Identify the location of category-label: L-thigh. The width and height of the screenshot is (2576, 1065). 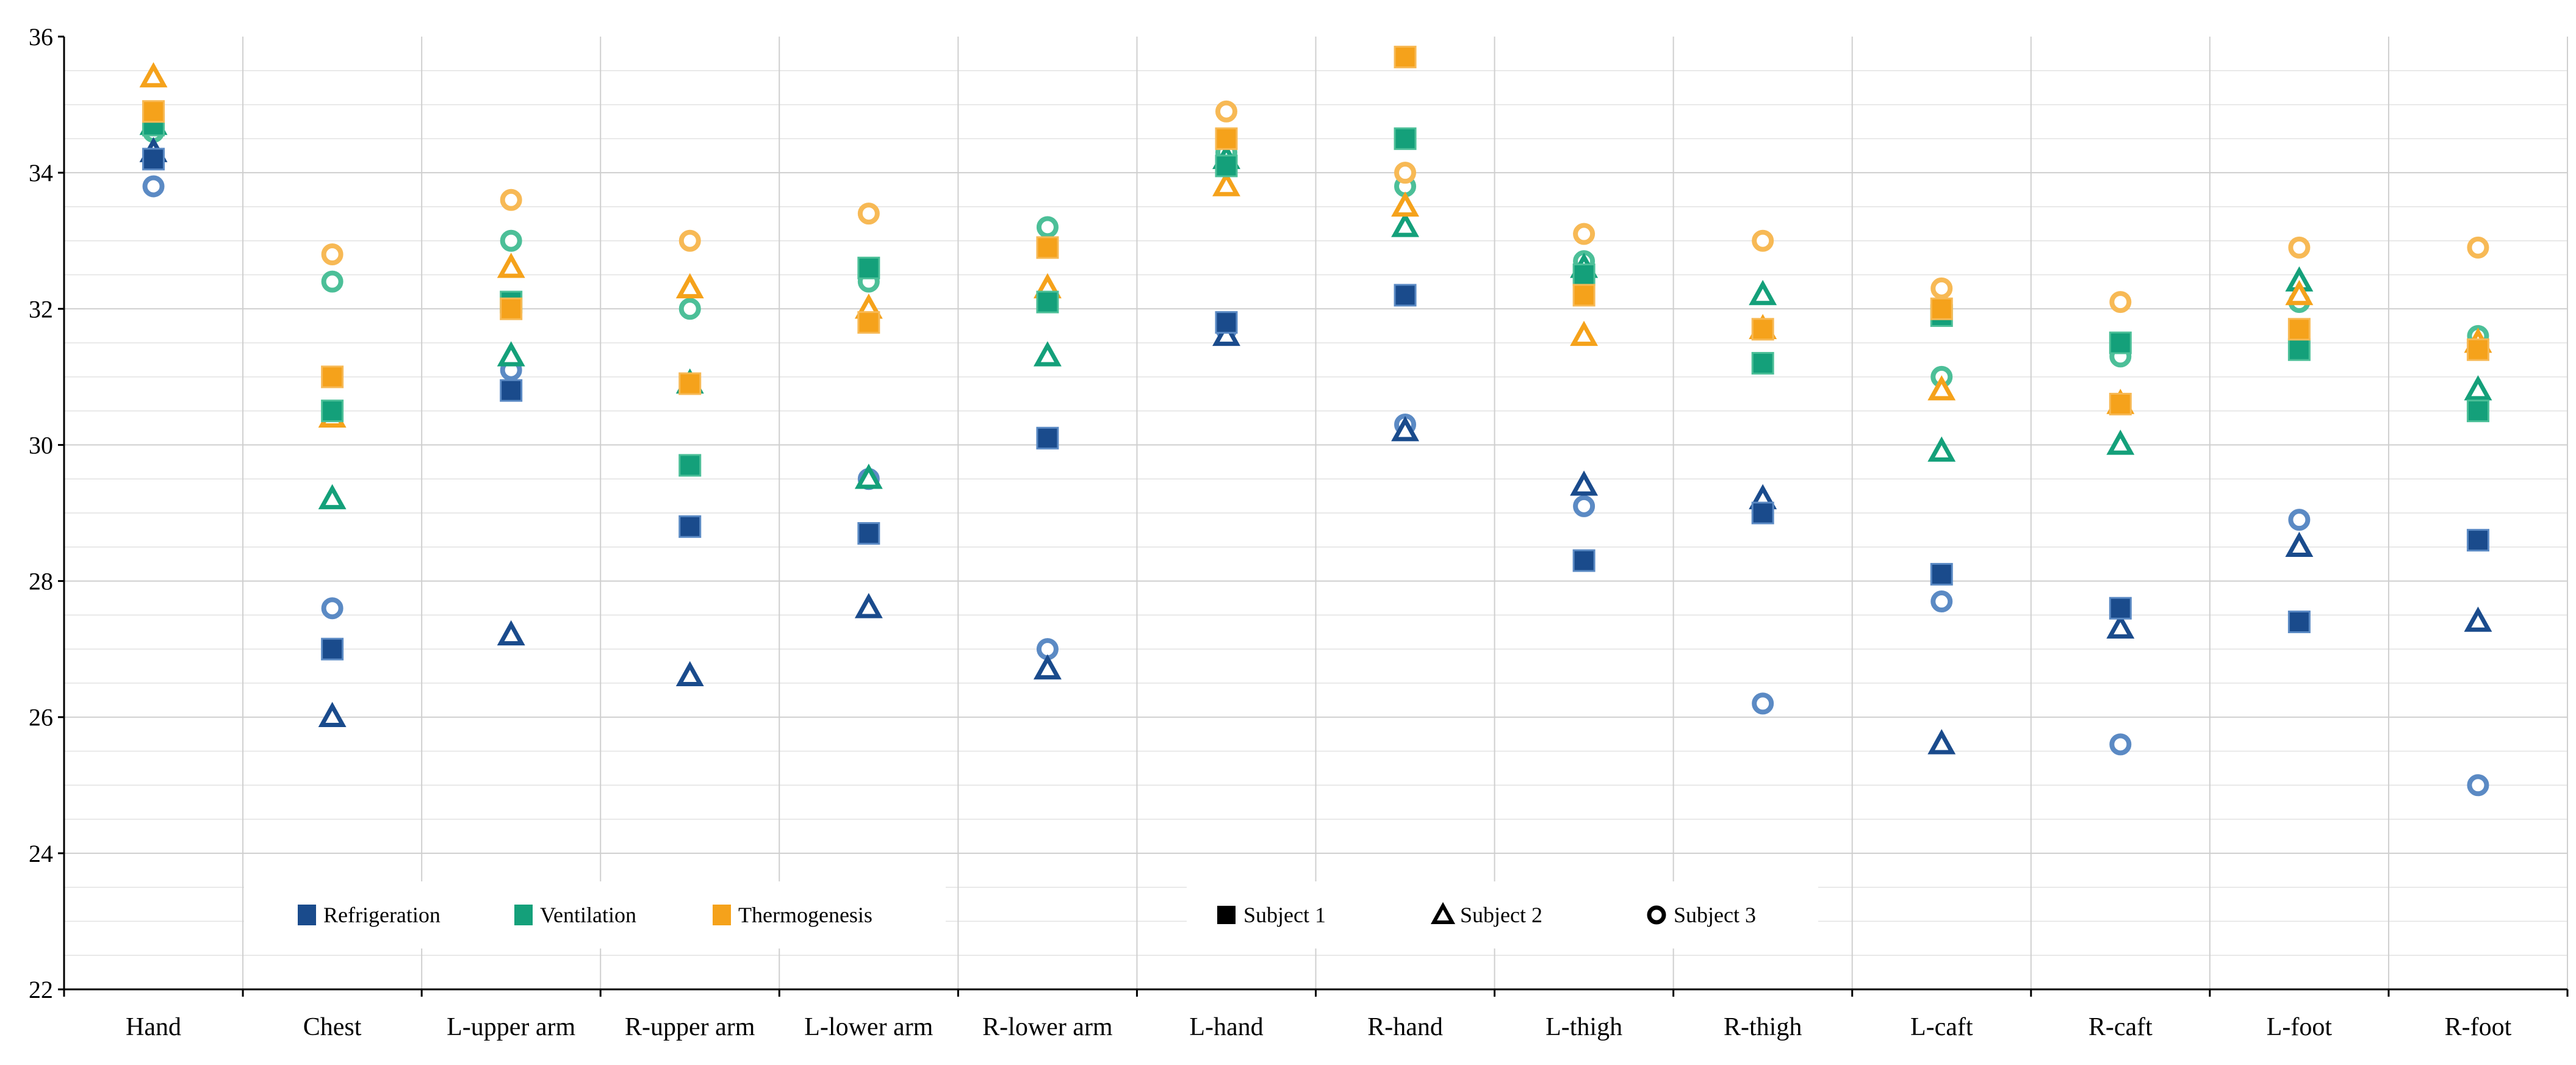
(1583, 1027).